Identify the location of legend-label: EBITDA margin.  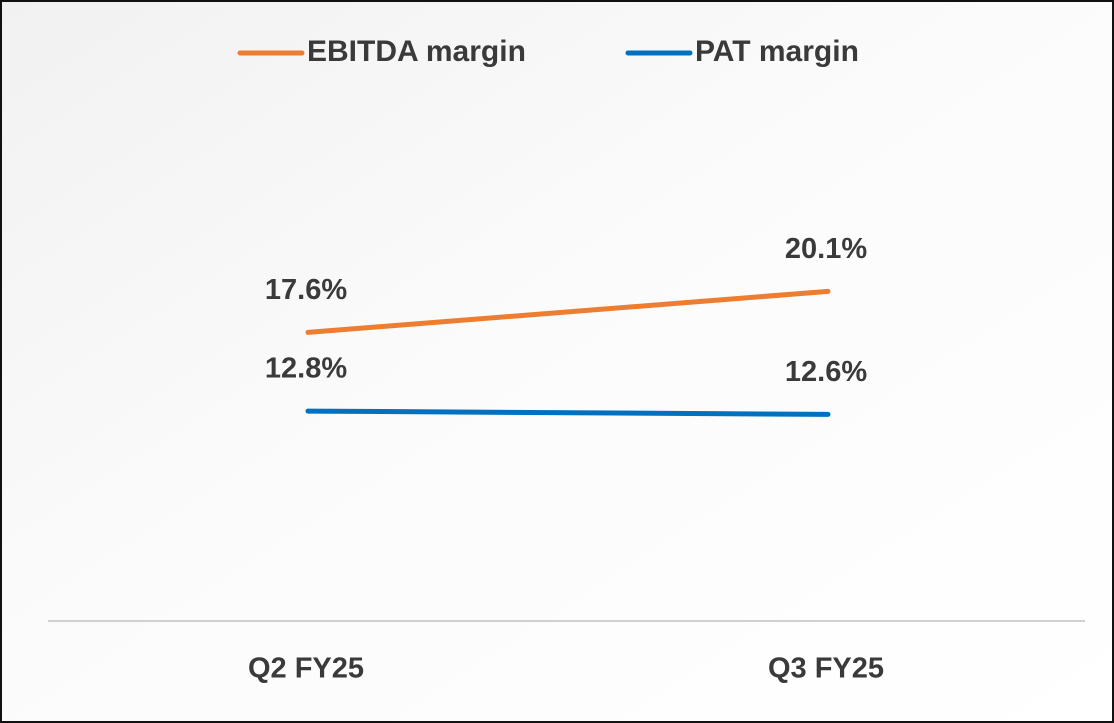
(416, 51).